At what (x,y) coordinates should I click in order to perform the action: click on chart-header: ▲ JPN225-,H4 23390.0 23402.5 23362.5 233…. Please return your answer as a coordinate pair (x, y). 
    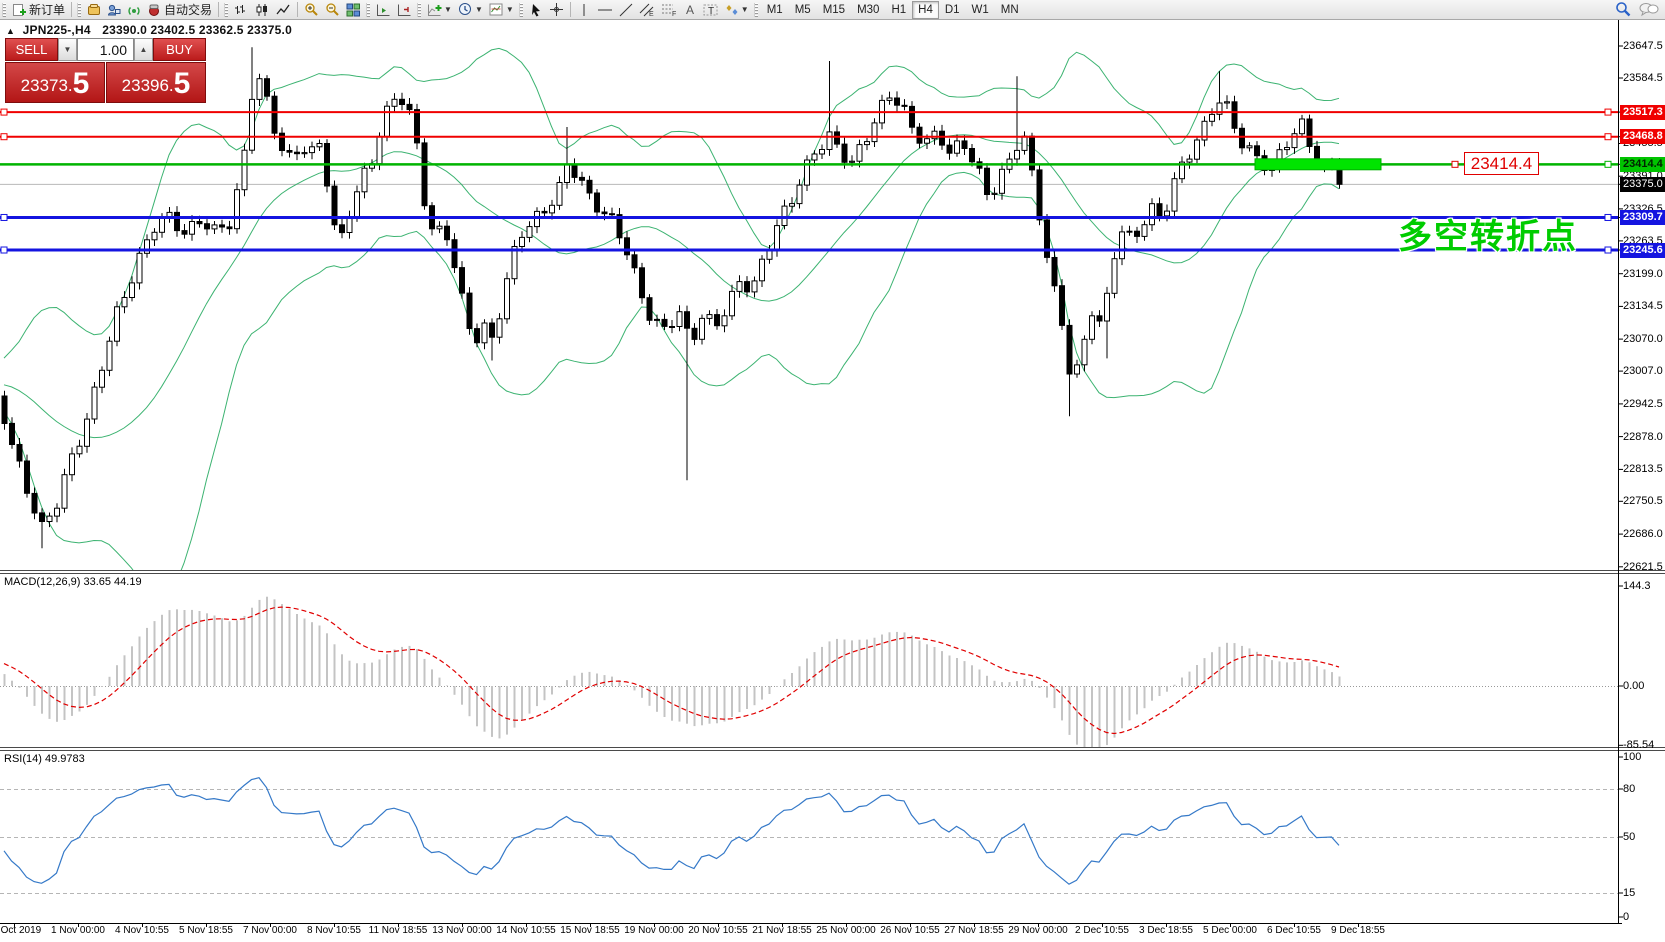
    Looking at the image, I should click on (149, 30).